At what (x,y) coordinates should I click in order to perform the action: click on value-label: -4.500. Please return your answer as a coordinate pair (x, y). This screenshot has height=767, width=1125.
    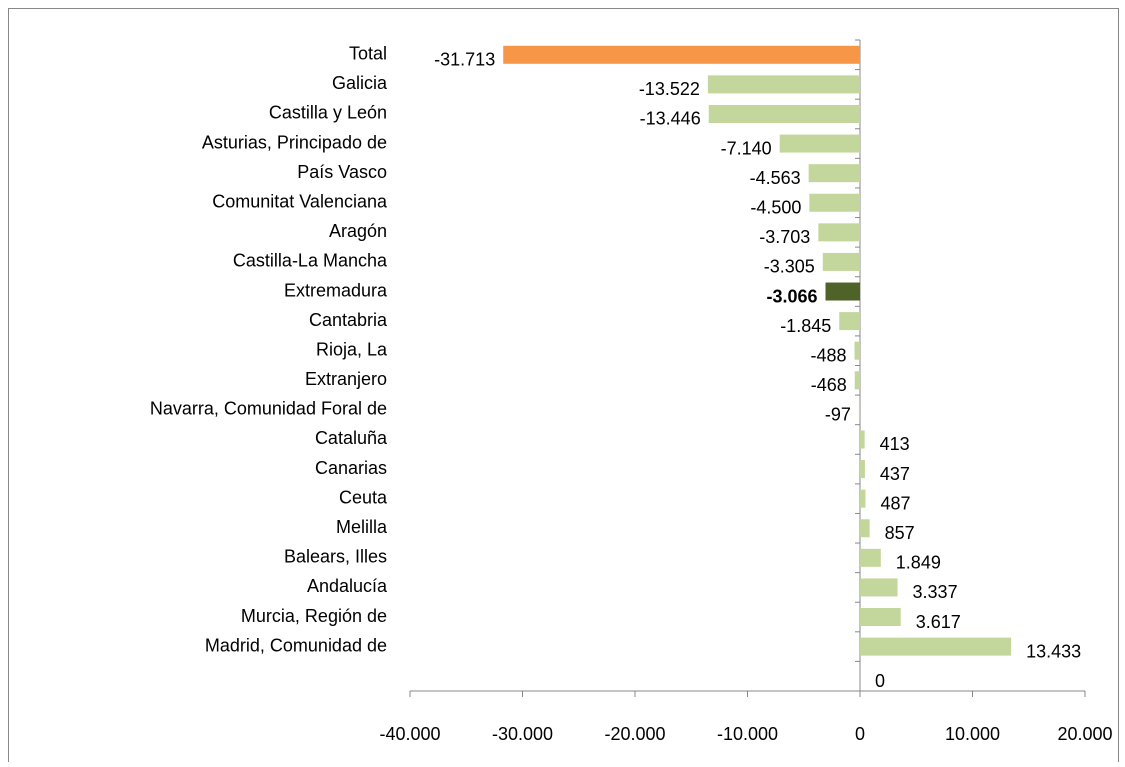
    Looking at the image, I should click on (775, 208).